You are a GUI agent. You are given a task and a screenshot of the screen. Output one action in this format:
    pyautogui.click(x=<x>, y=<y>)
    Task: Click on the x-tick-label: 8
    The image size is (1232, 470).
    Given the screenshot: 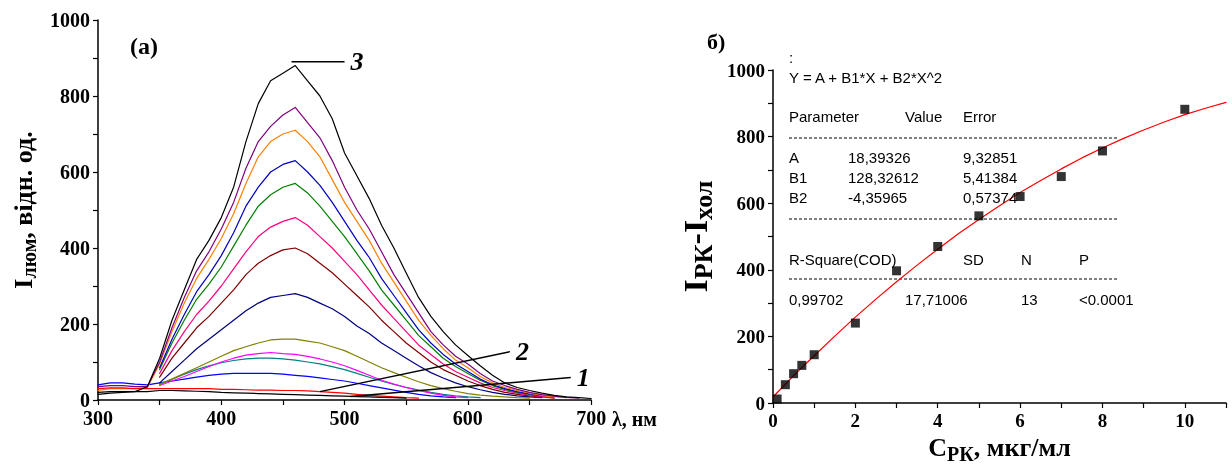 What is the action you would take?
    pyautogui.click(x=1102, y=420)
    